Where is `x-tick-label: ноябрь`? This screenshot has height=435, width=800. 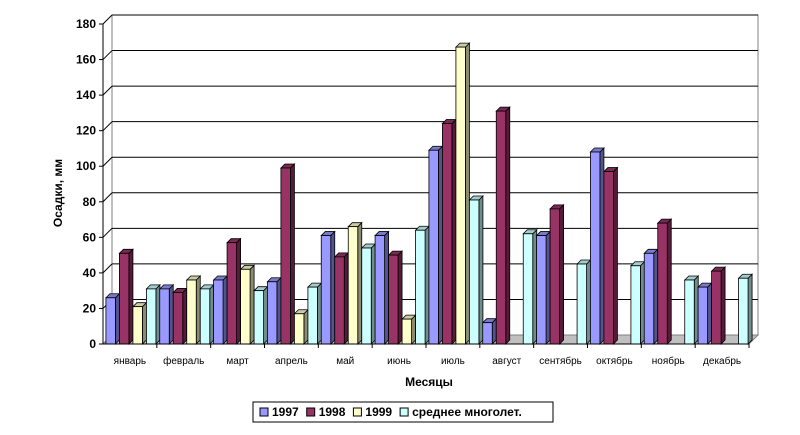
x-tick-label: ноябрь is located at coordinates (668, 361).